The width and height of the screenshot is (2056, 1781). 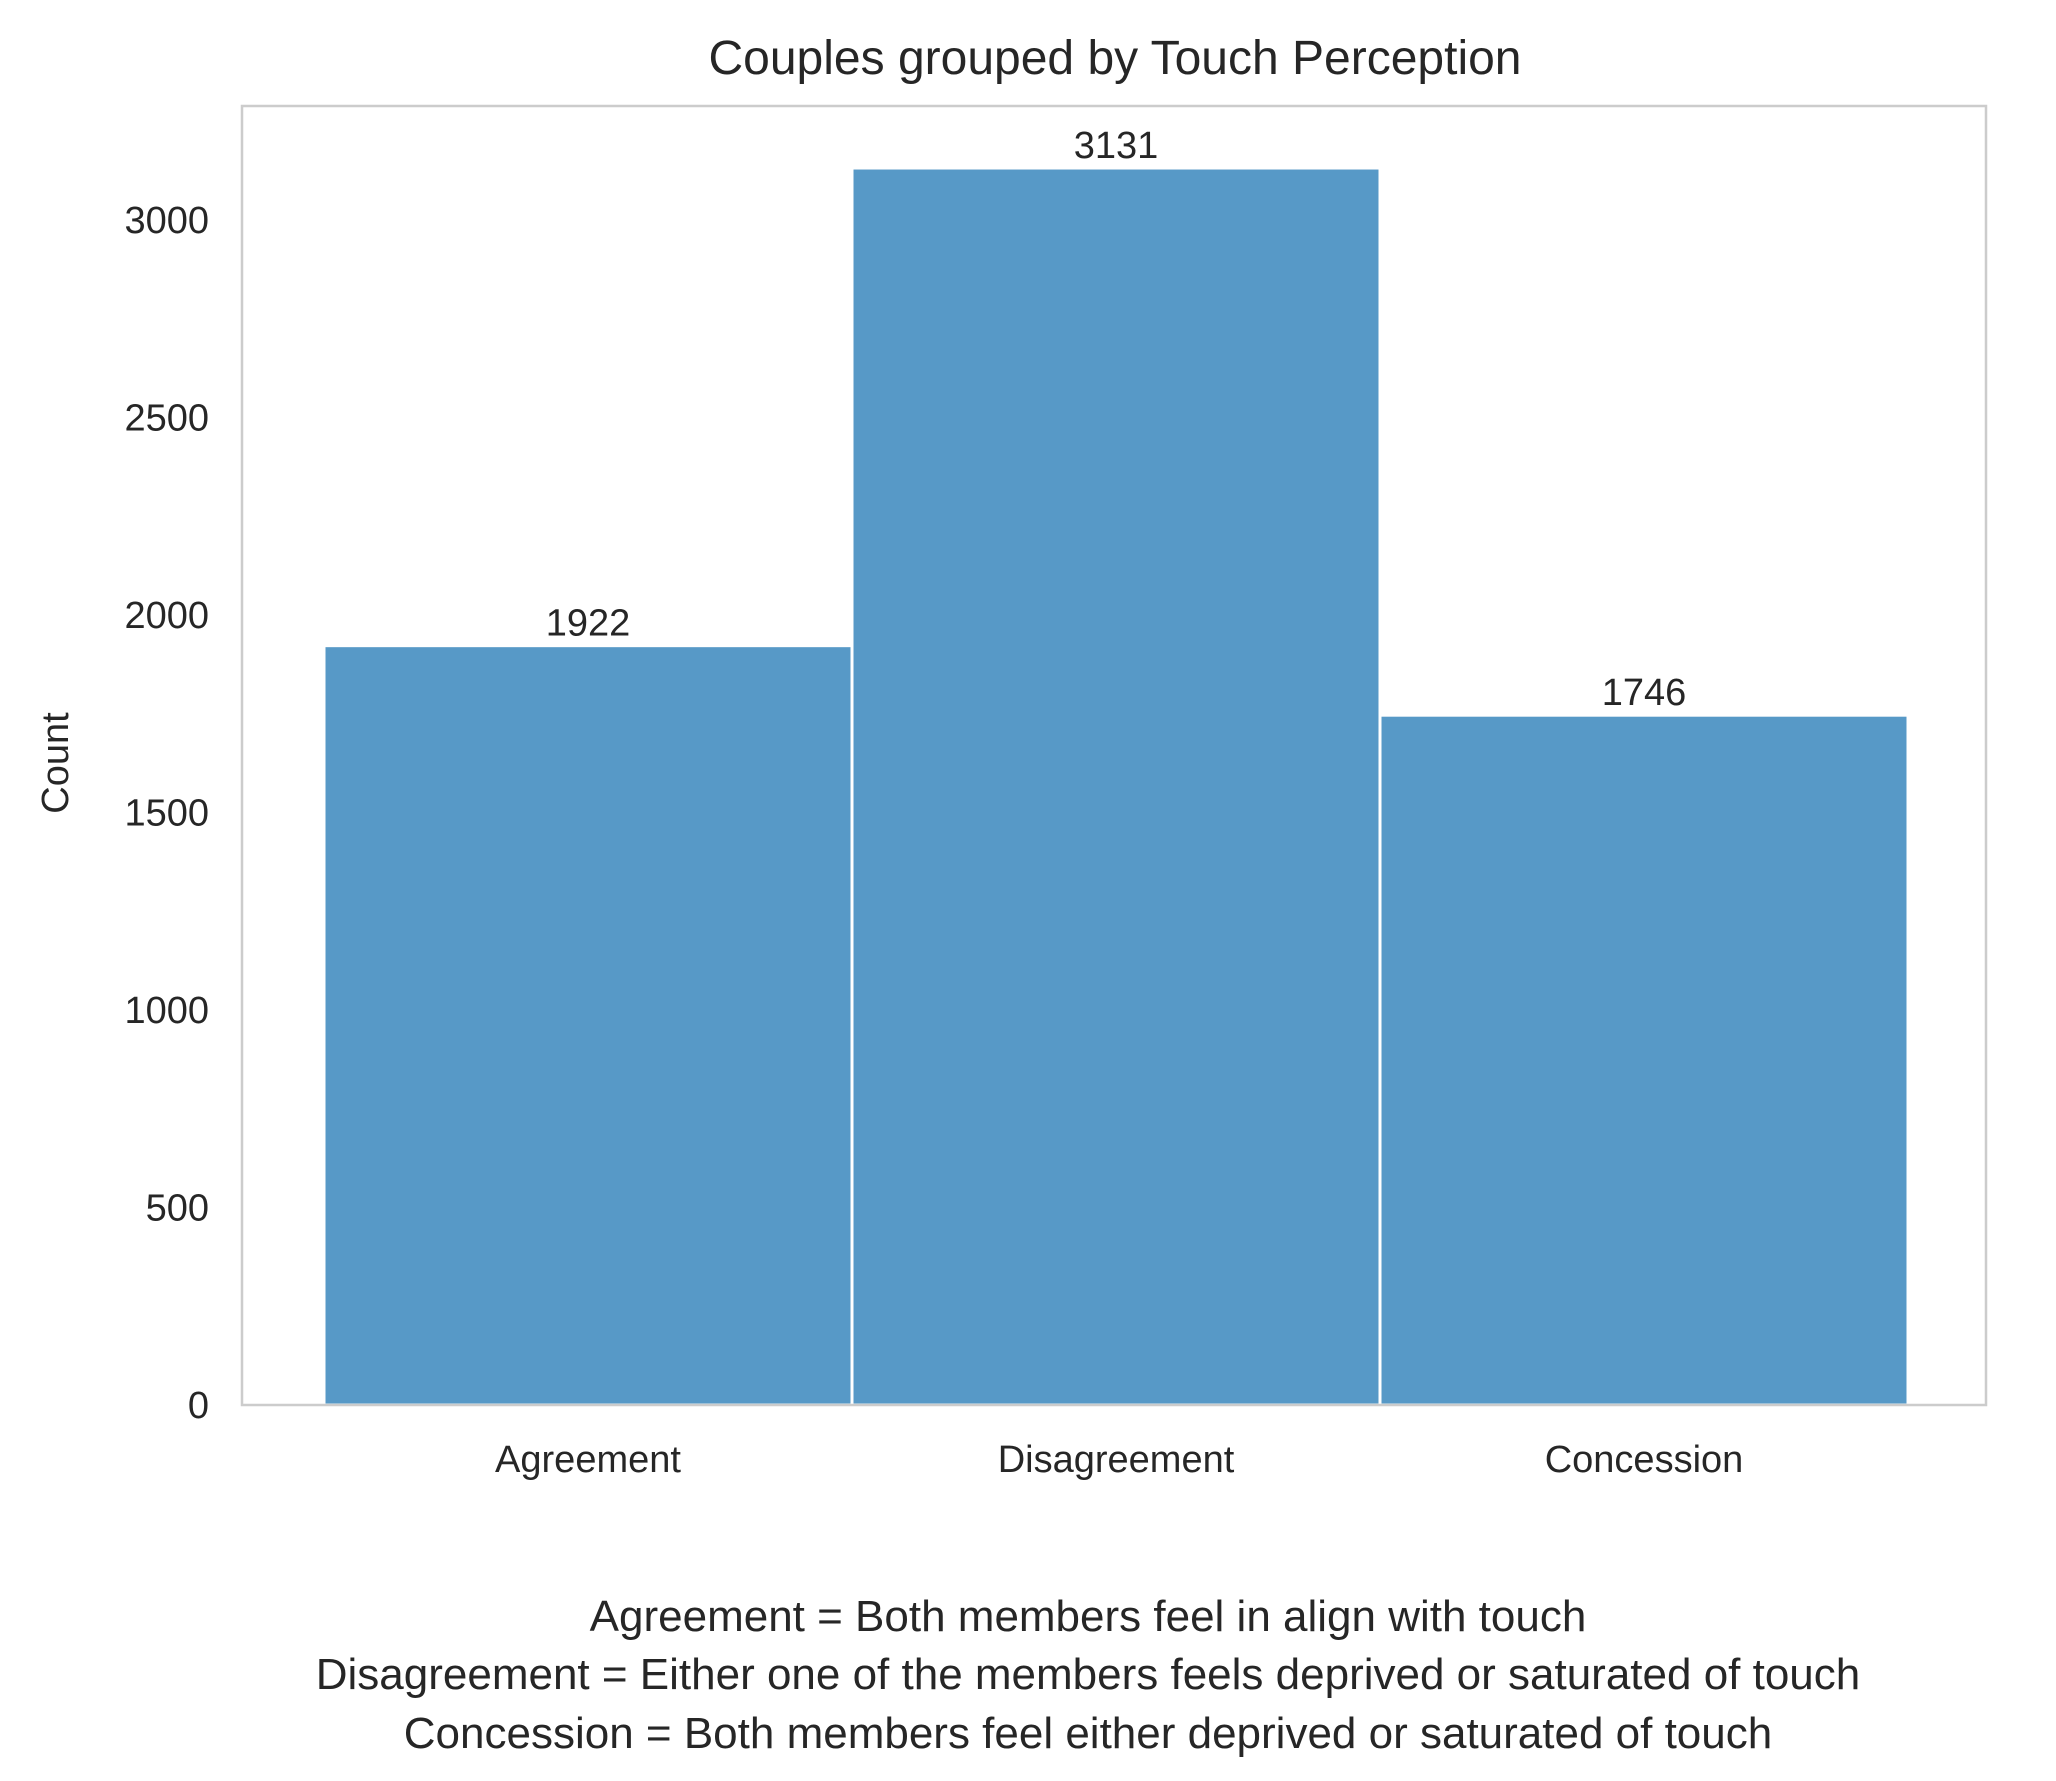 What do you see at coordinates (1116, 1460) in the screenshot?
I see `x-tick-label: Disagreement` at bounding box center [1116, 1460].